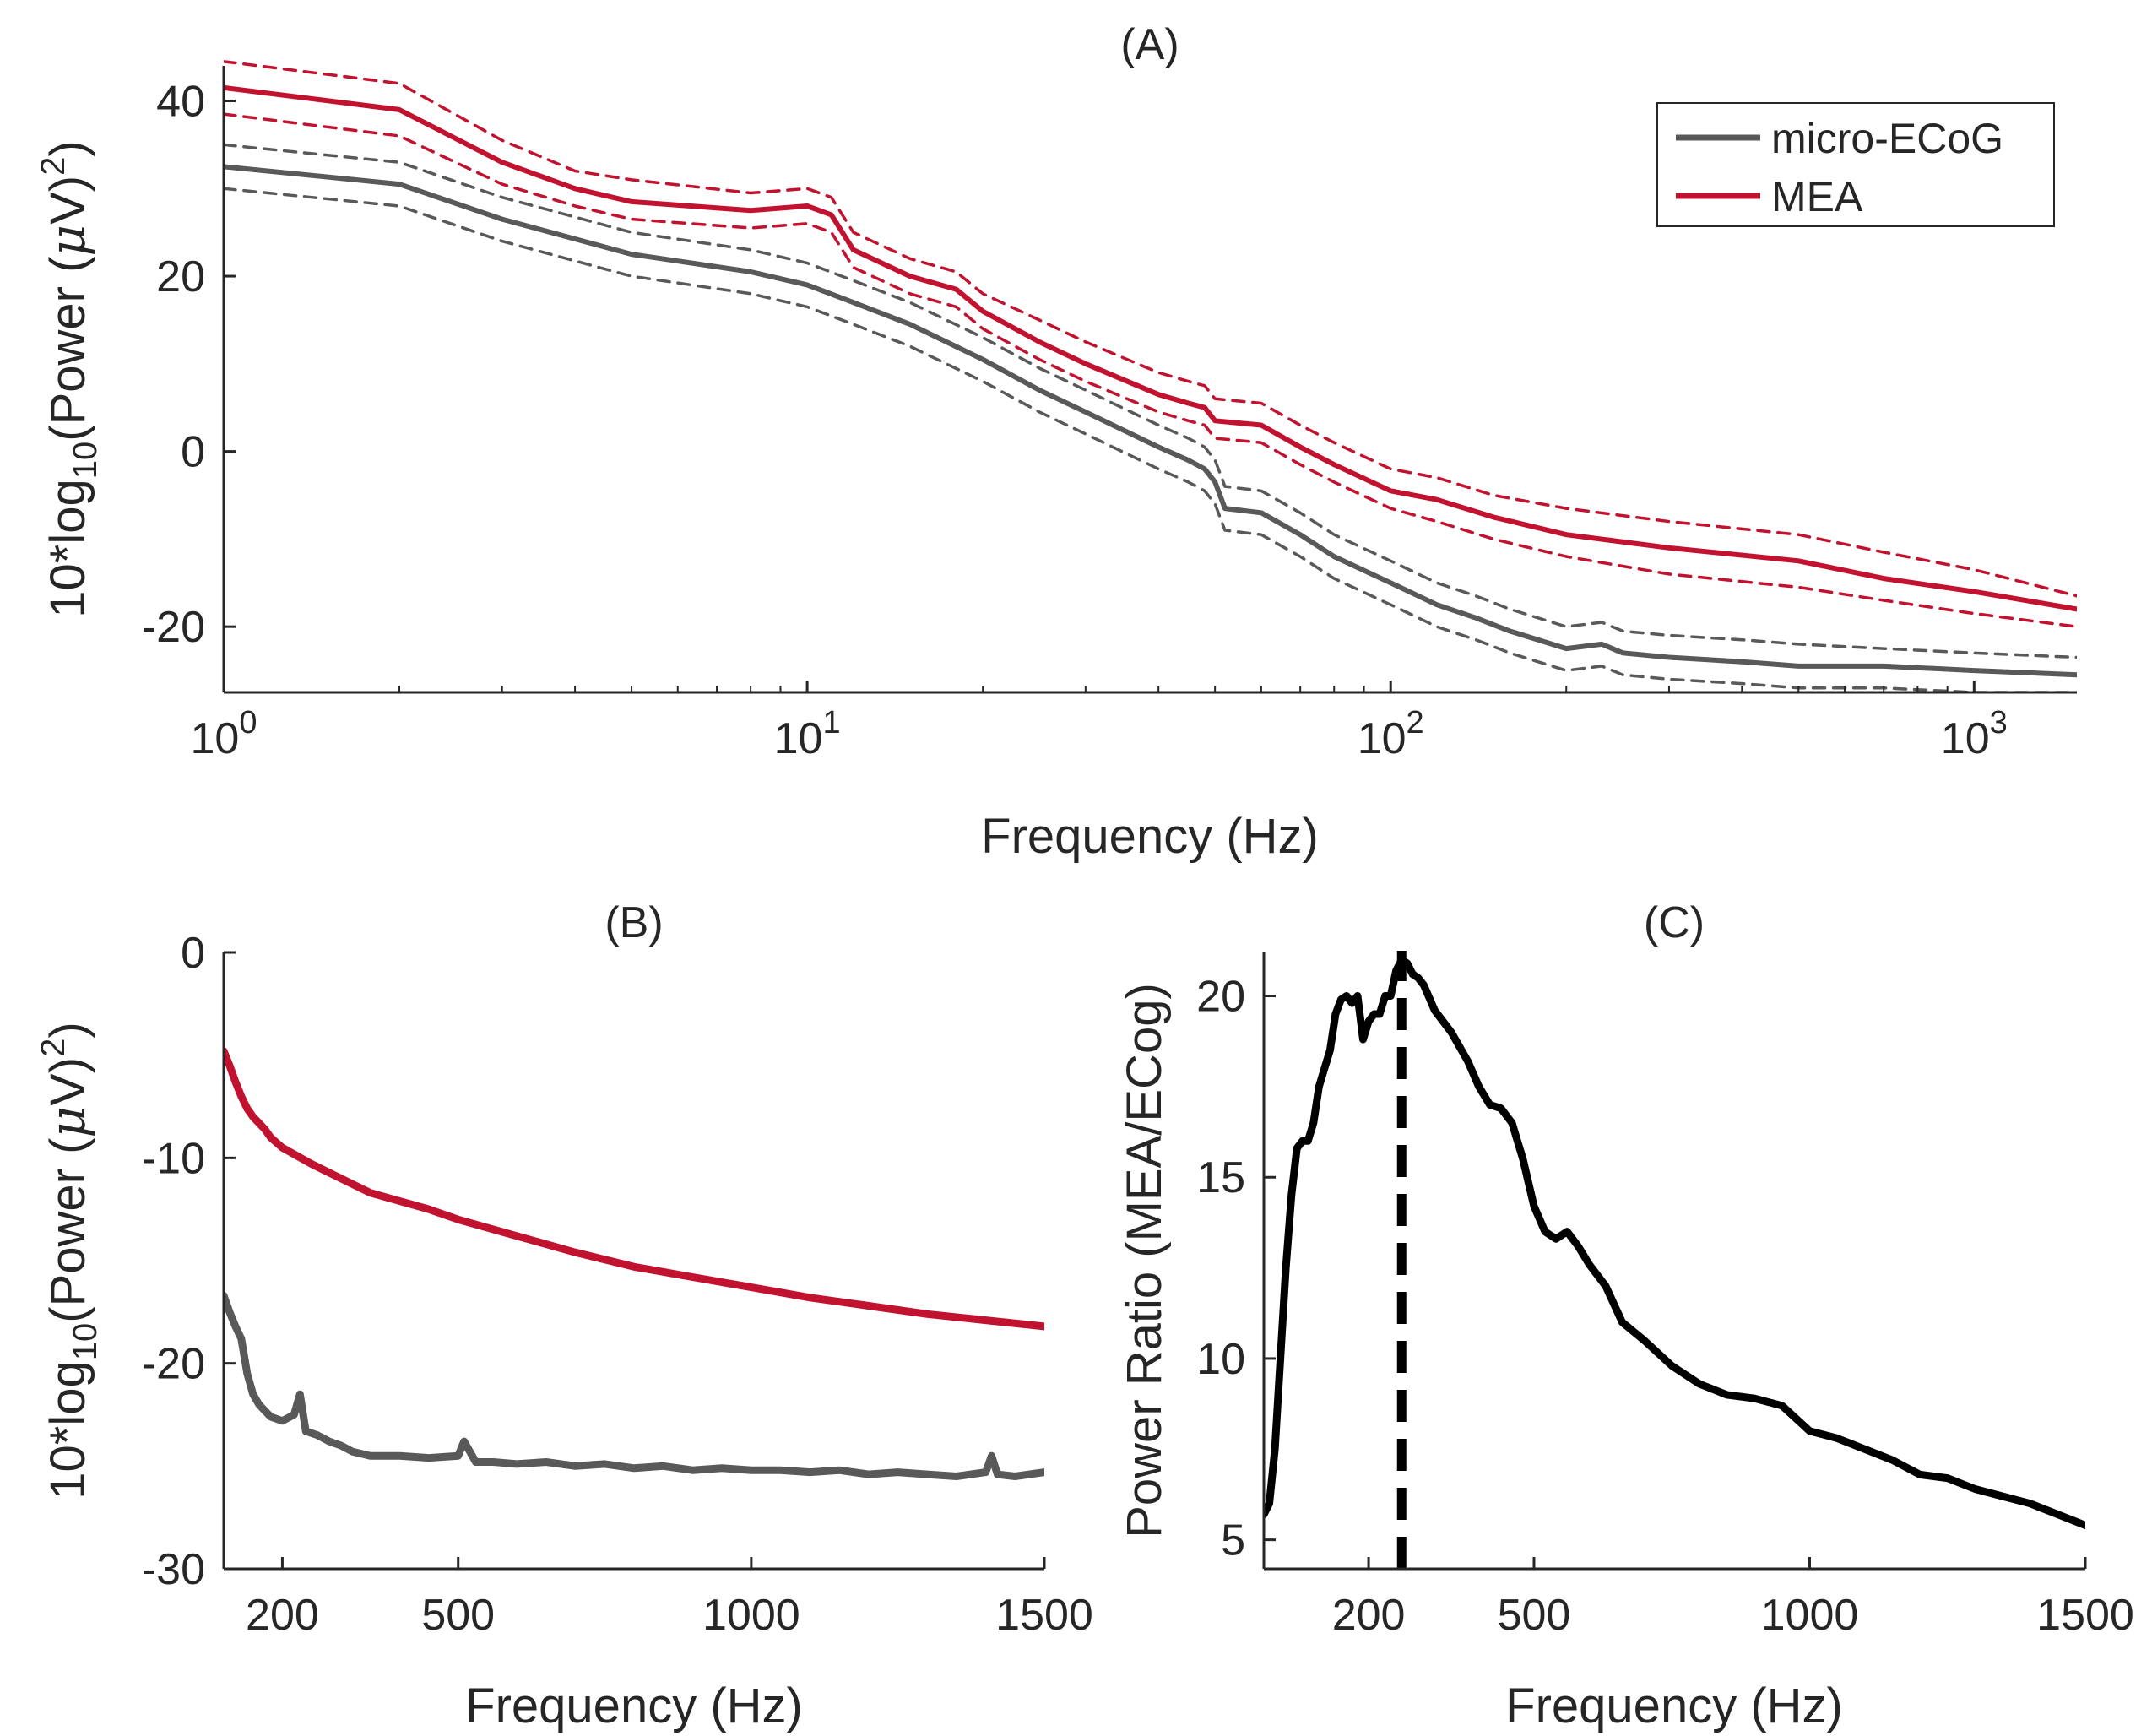  What do you see at coordinates (807, 734) in the screenshot?
I see `x-tick-label: 10¹` at bounding box center [807, 734].